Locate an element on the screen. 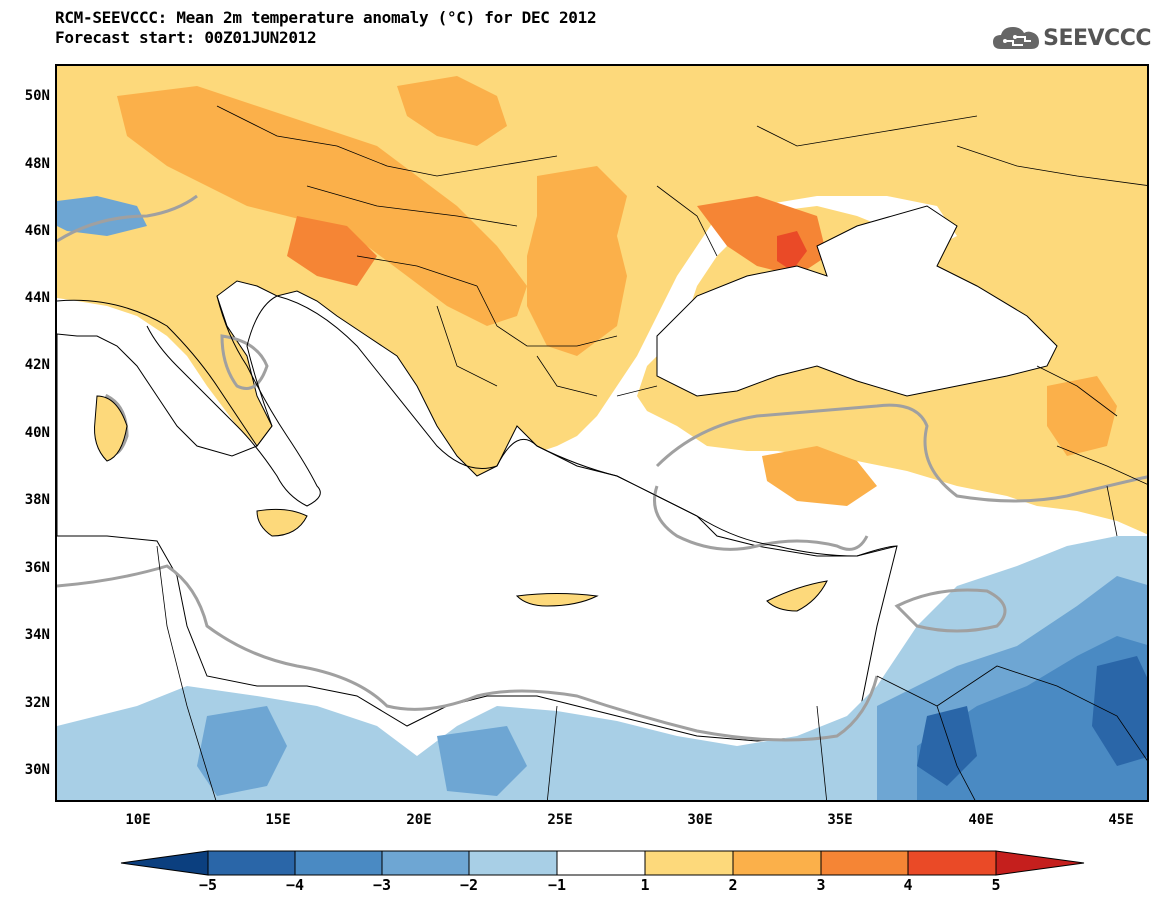  lon-label: 10E is located at coordinates (138, 820).